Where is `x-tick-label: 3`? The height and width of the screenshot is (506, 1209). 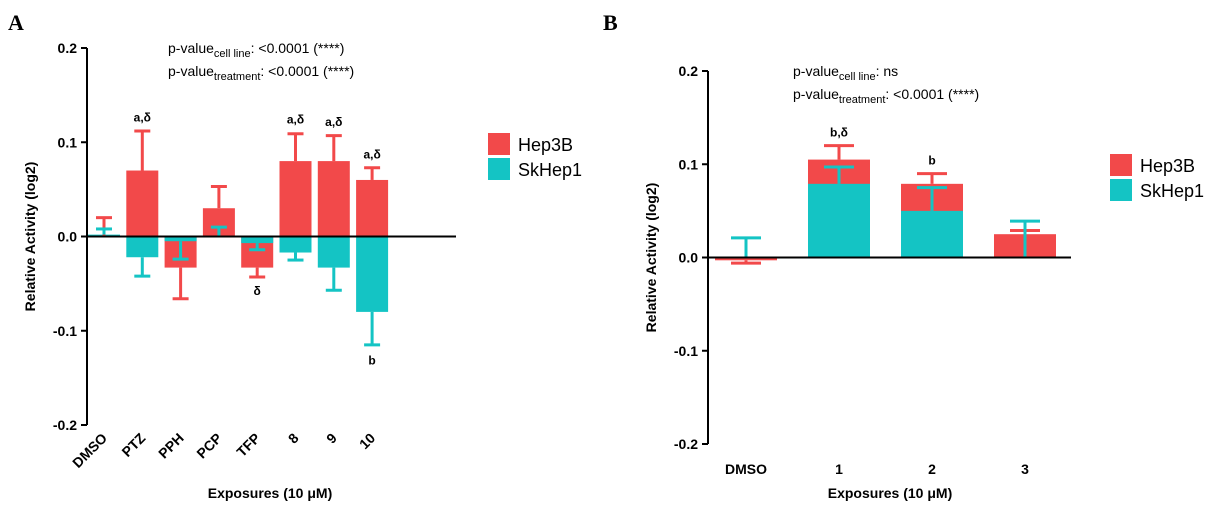
x-tick-label: 3 is located at coordinates (1025, 469).